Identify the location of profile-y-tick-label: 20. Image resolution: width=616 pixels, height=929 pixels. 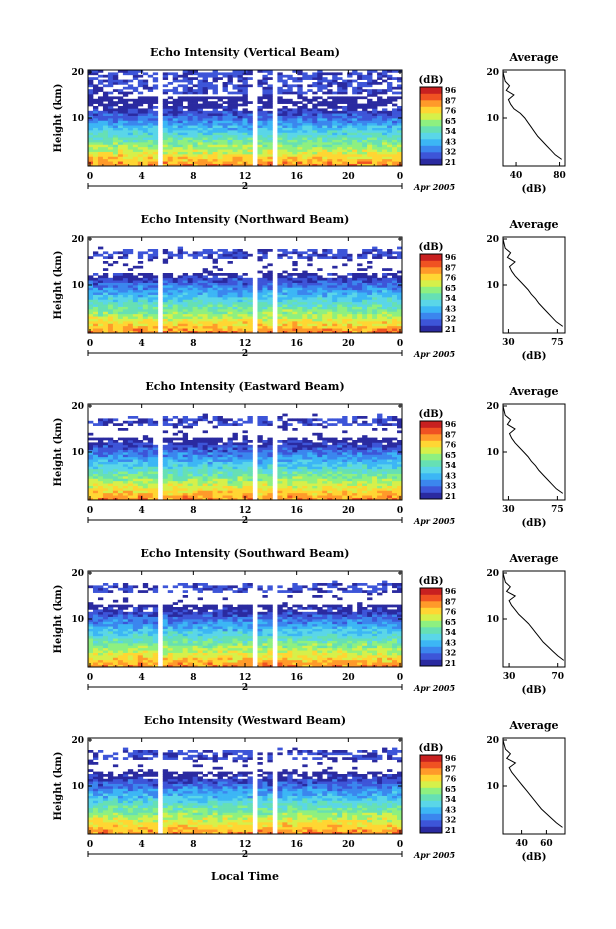
(492, 73).